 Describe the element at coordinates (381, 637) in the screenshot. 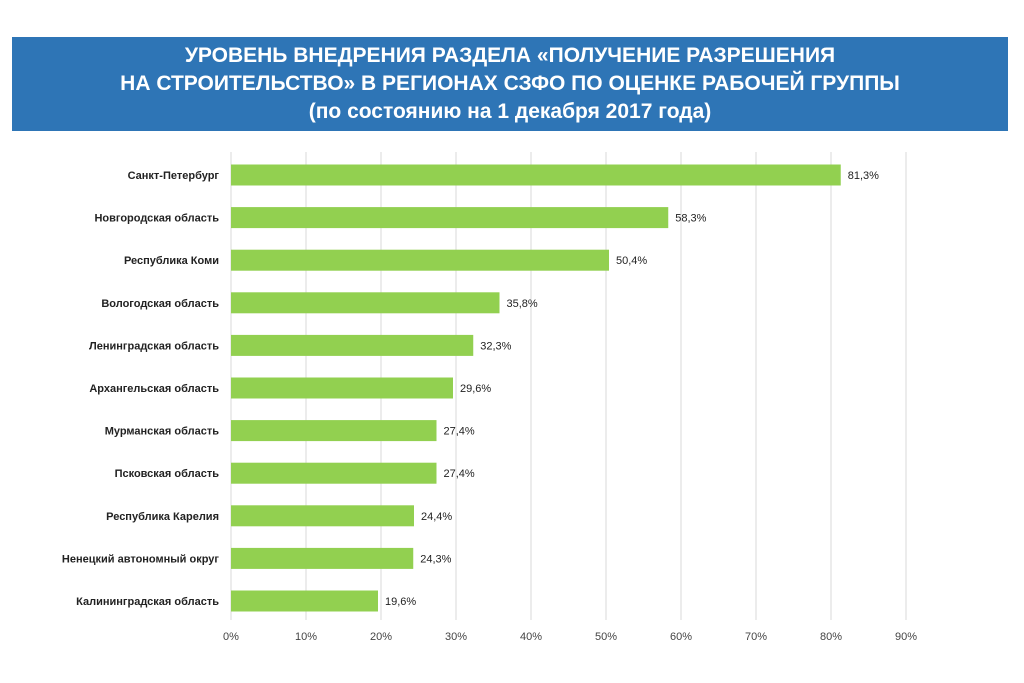

I see `x-tick-label: 20%` at that location.